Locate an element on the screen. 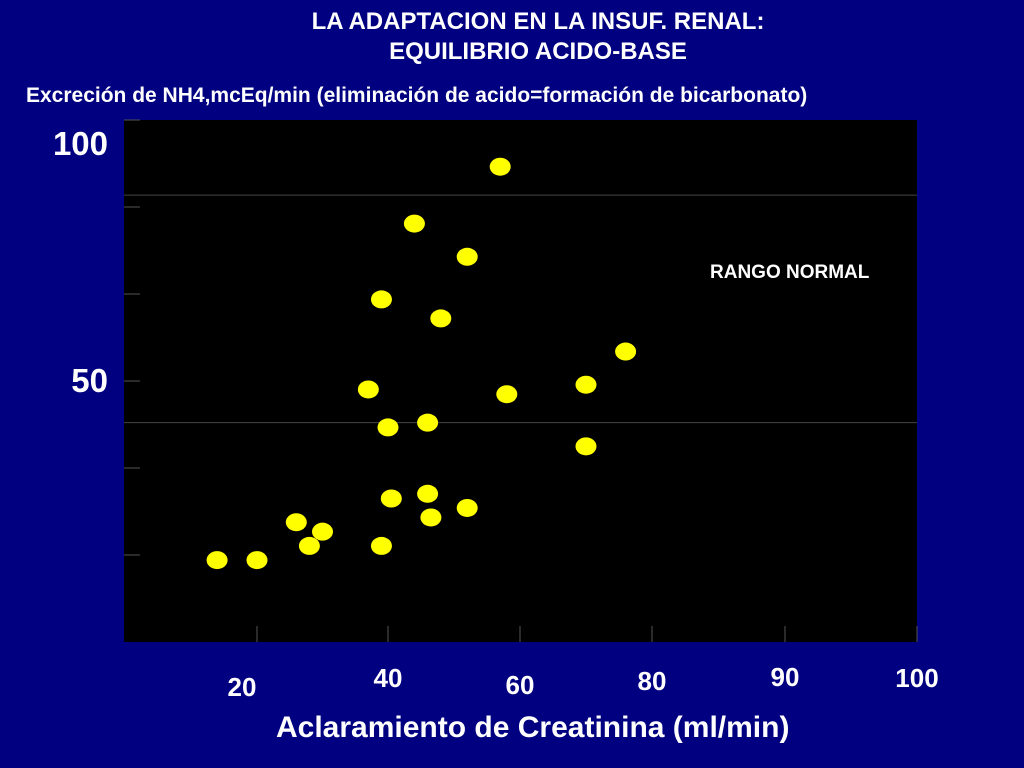 The image size is (1024, 768). x-tick-label-100: 100 is located at coordinates (916, 678).